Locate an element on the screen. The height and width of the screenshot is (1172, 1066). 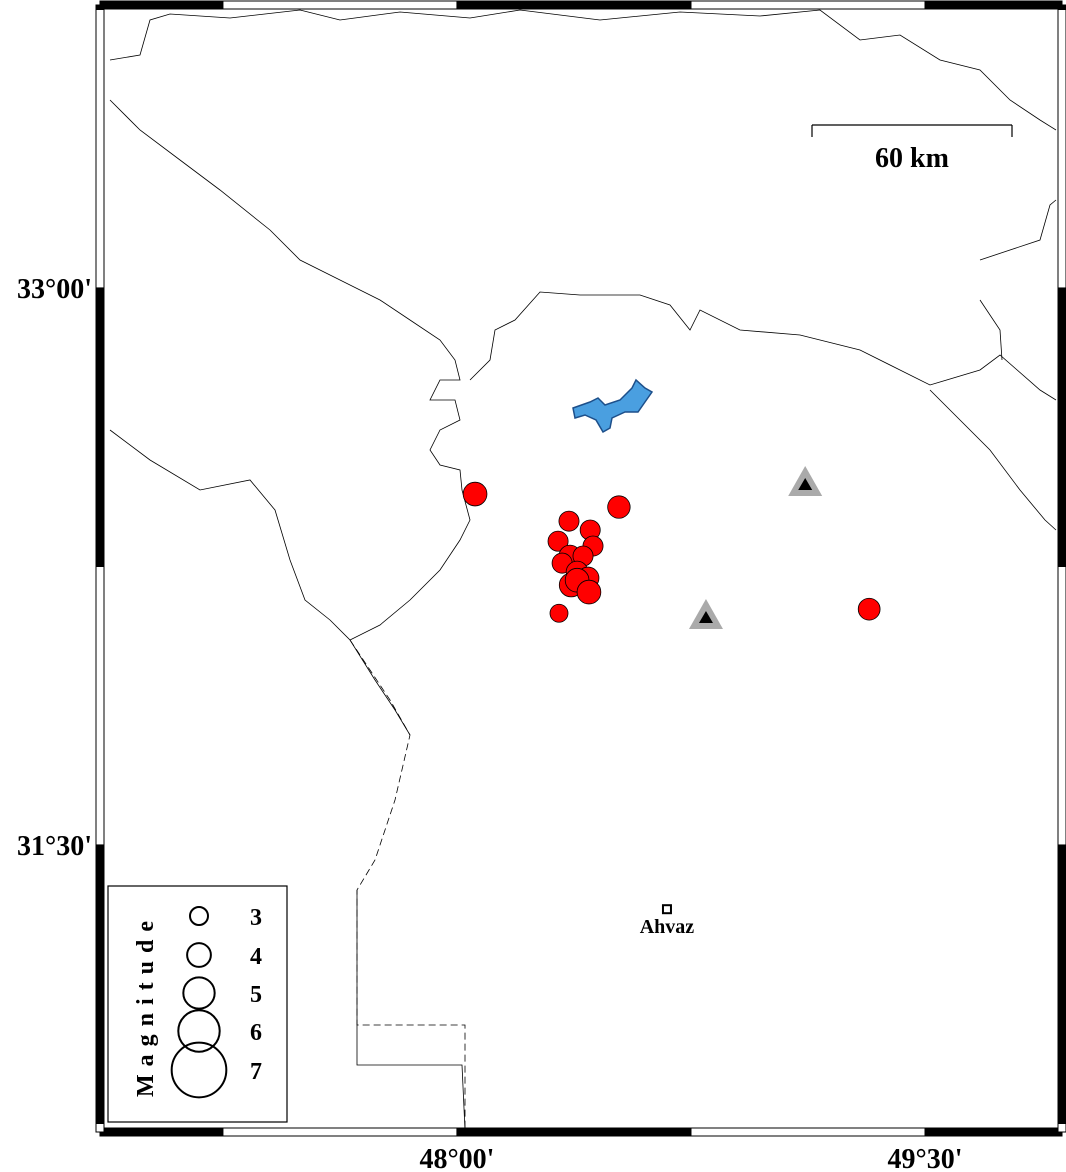
legend-label: 4 is located at coordinates (256, 957).